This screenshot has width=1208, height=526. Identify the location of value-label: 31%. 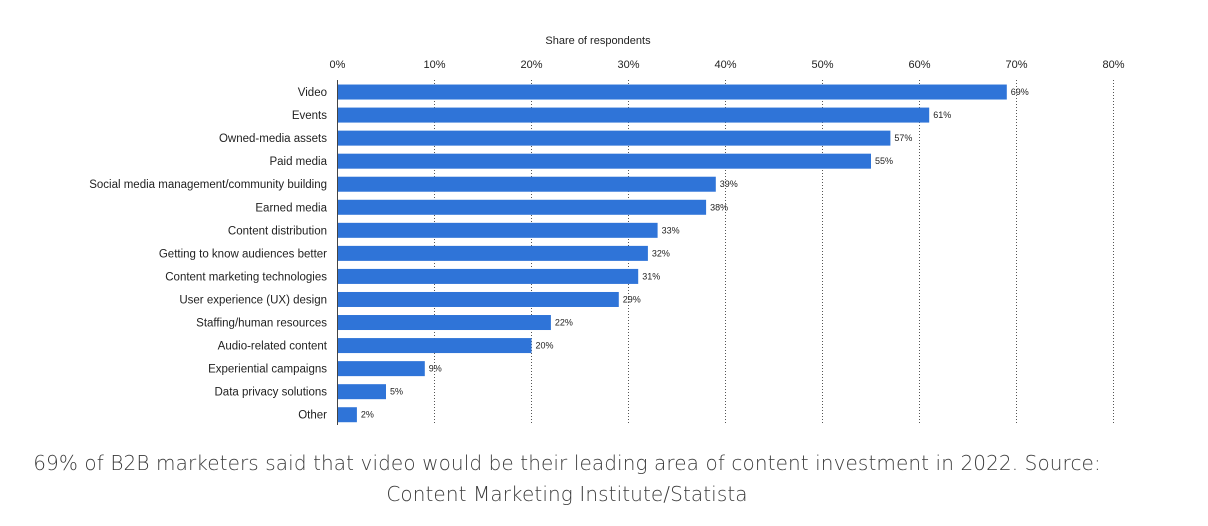
(651, 276).